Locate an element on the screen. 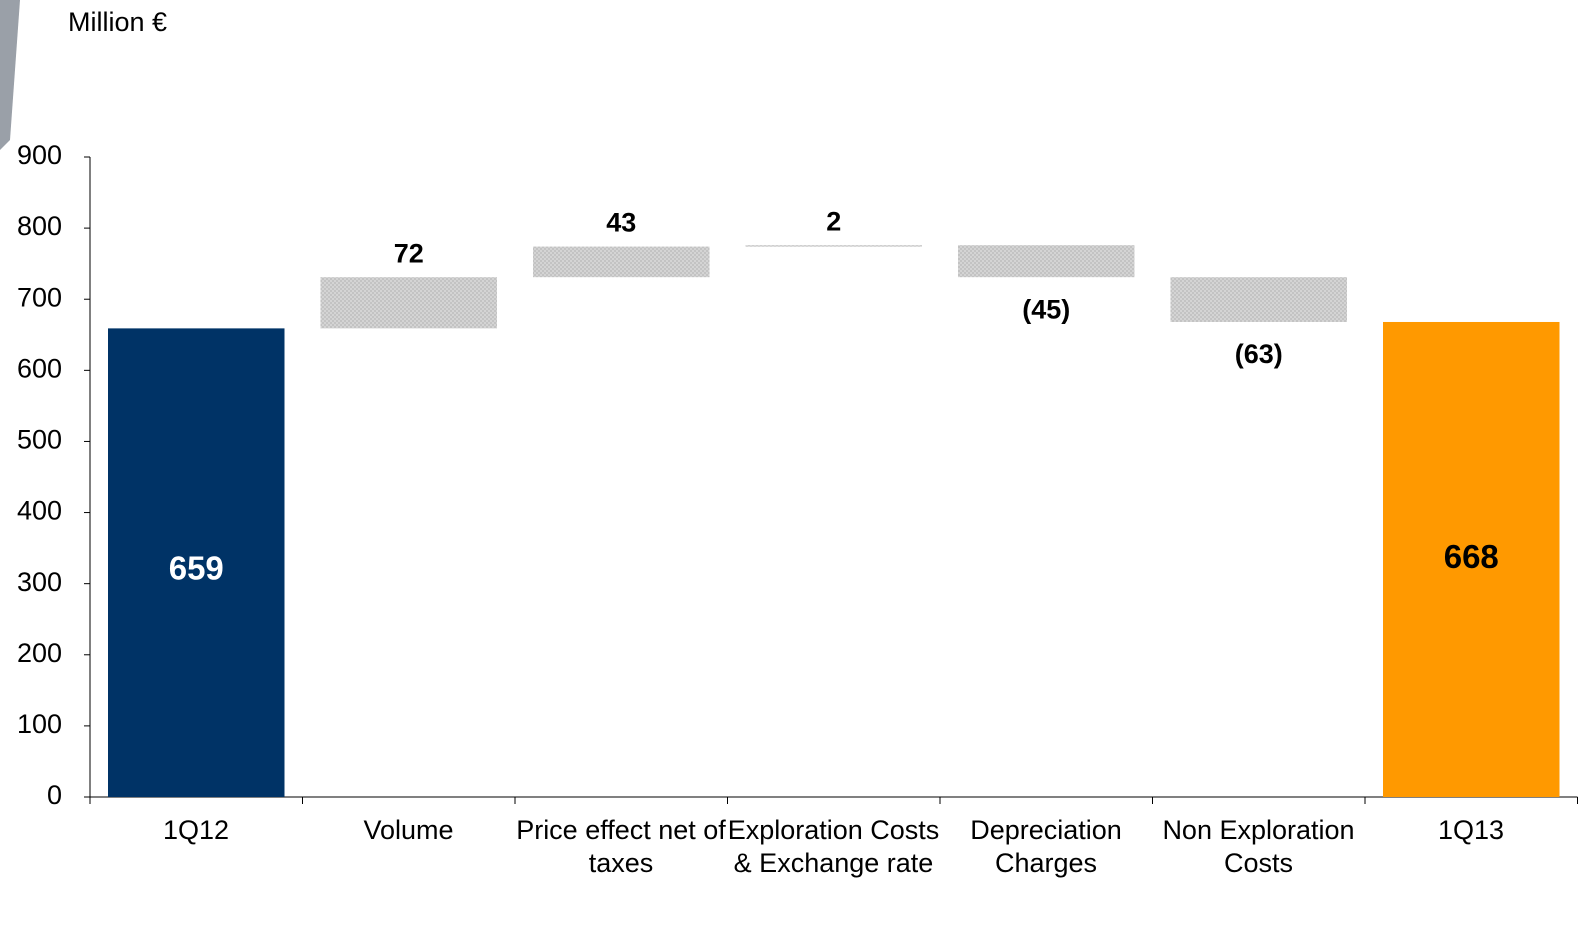  y-tick-label: 500 is located at coordinates (39, 440).